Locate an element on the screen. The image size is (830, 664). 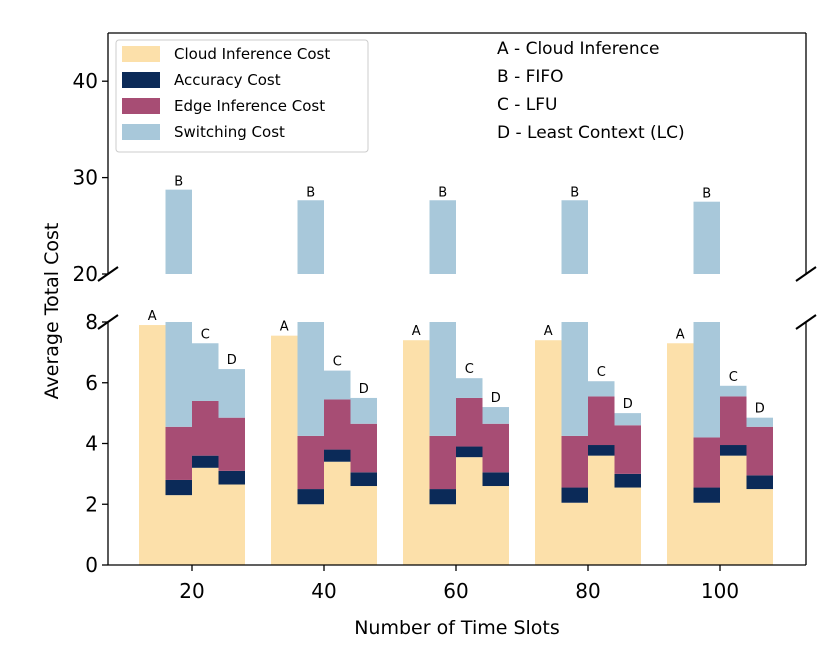
x-axis-title: Number of Time Slots is located at coordinates (457, 628).